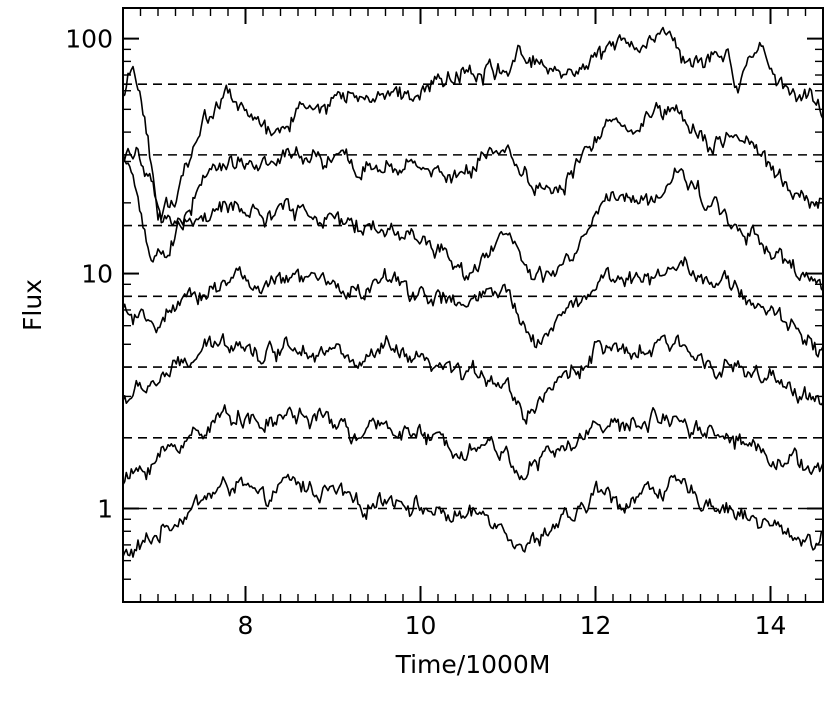  Describe the element at coordinates (596, 625) in the screenshot. I see `x-tick-label: 12` at that location.